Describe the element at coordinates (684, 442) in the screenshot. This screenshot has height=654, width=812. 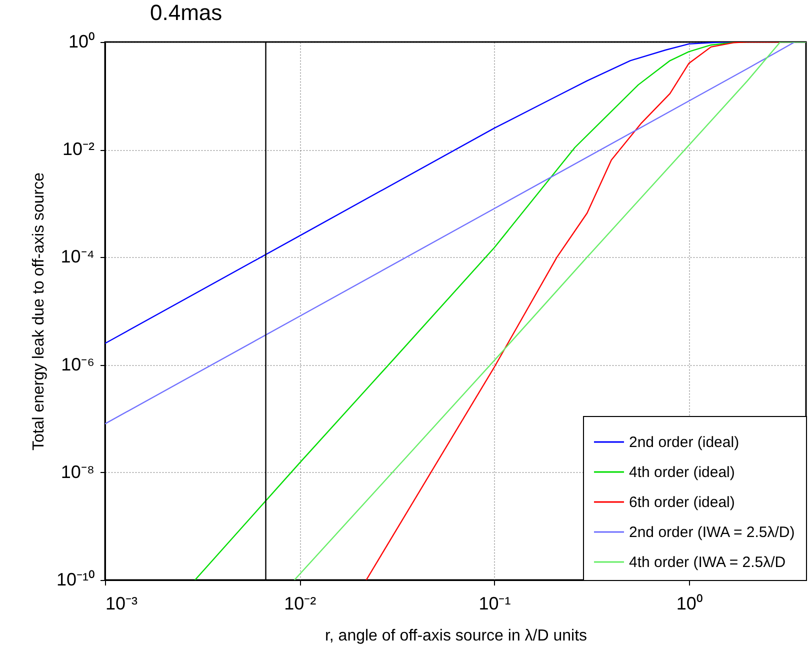
I see `legend-label: 2nd order (ideal)` at that location.